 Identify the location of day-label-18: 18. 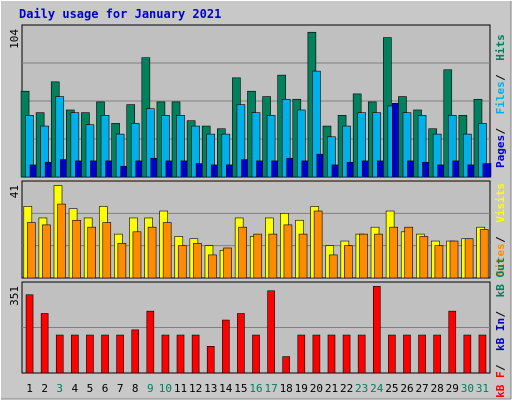
(286, 388).